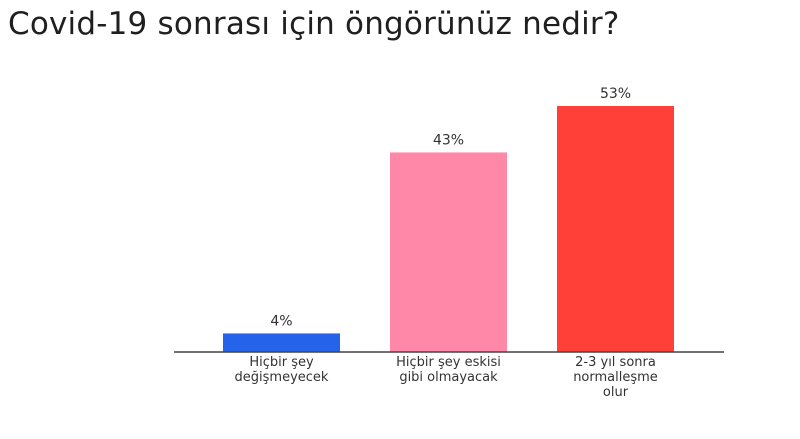 This screenshot has height=439, width=800. What do you see at coordinates (448, 140) in the screenshot?
I see `value-label-2: 43%` at bounding box center [448, 140].